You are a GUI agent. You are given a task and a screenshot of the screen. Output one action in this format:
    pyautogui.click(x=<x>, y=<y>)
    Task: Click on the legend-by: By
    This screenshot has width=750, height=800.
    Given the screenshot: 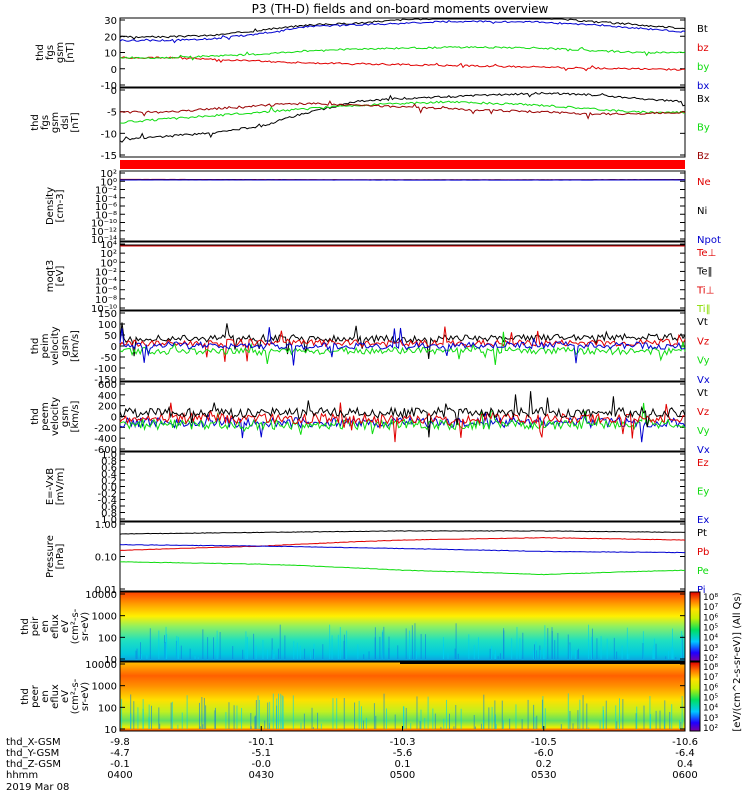 What is the action you would take?
    pyautogui.click(x=703, y=128)
    